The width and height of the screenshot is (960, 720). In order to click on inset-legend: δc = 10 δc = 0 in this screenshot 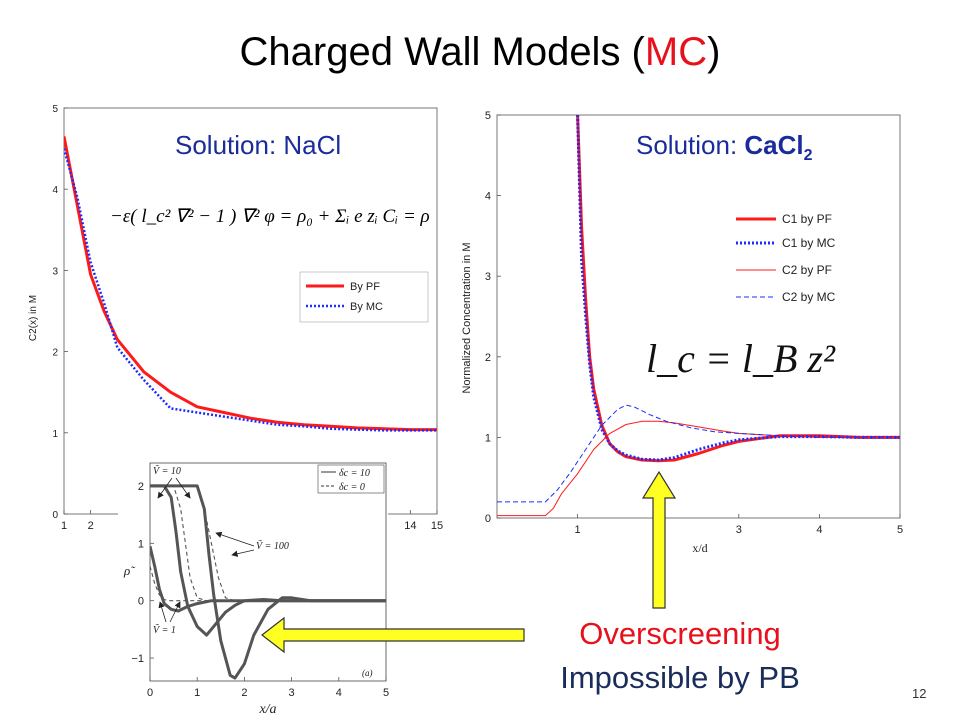, I will do `click(351, 479)`.